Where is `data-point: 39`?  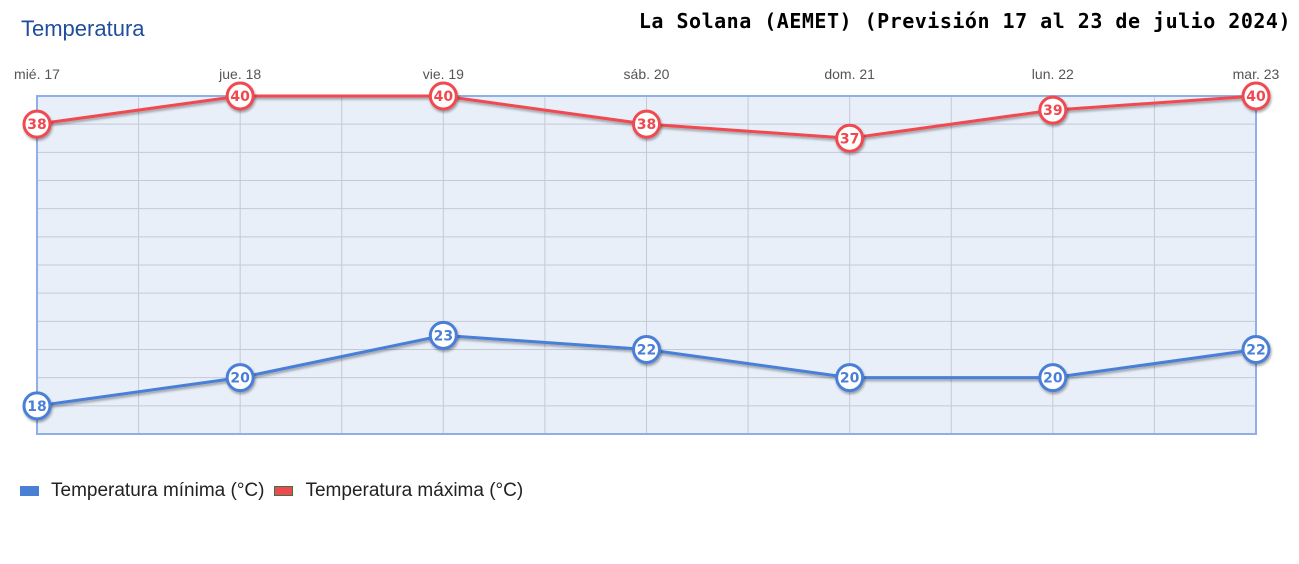
data-point: 39 is located at coordinates (1053, 110).